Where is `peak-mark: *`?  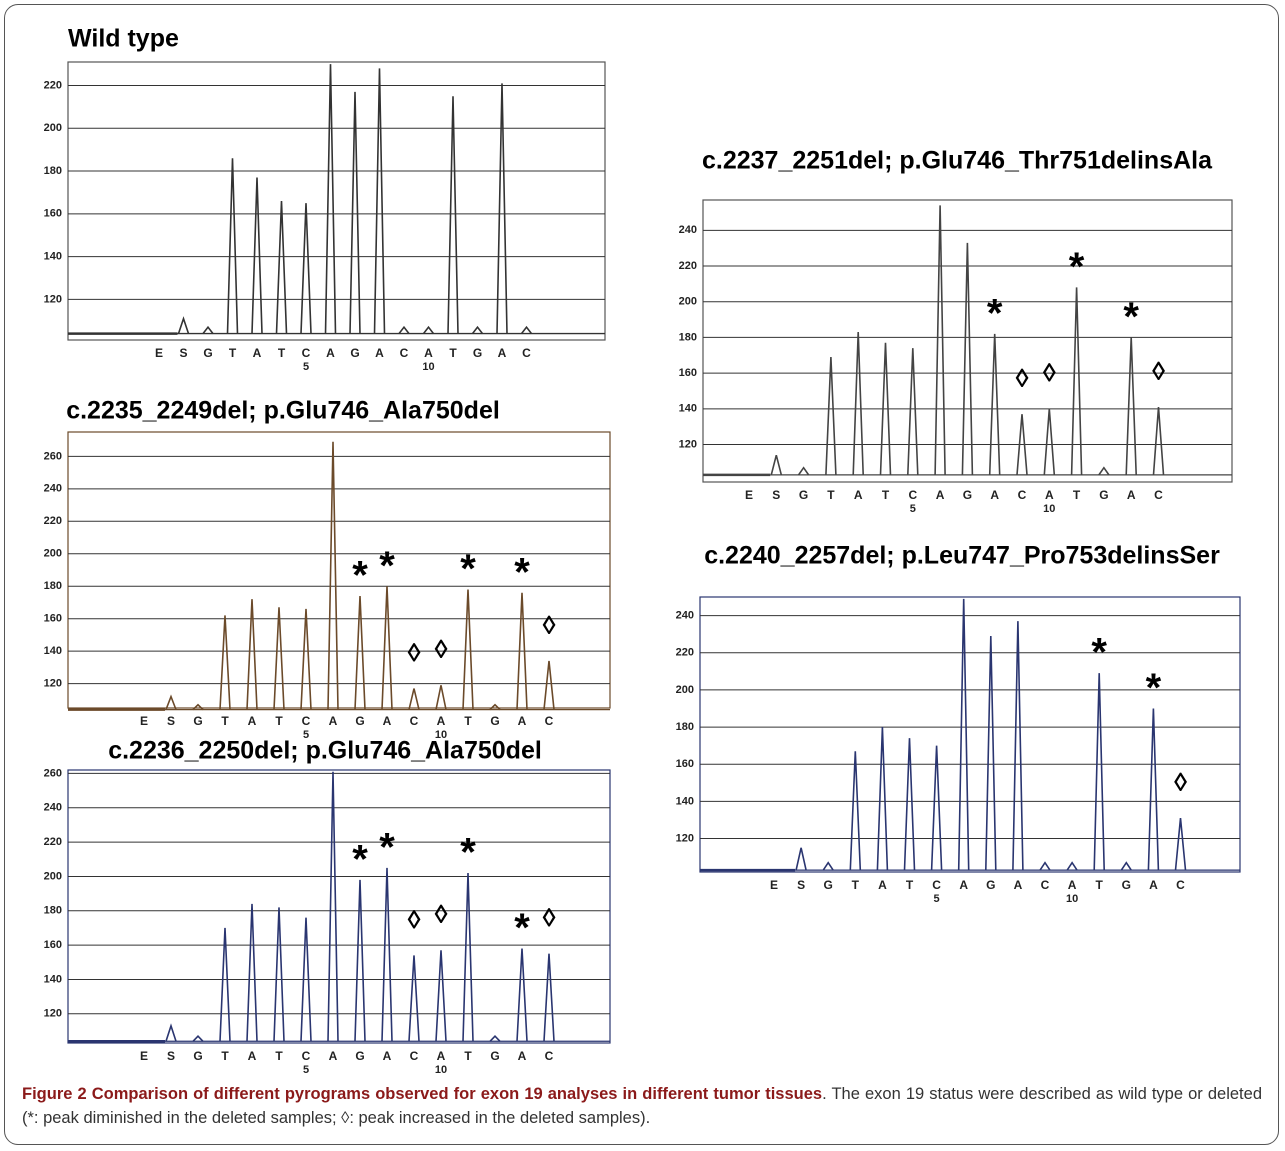
peak-mark: * is located at coordinates (360, 576).